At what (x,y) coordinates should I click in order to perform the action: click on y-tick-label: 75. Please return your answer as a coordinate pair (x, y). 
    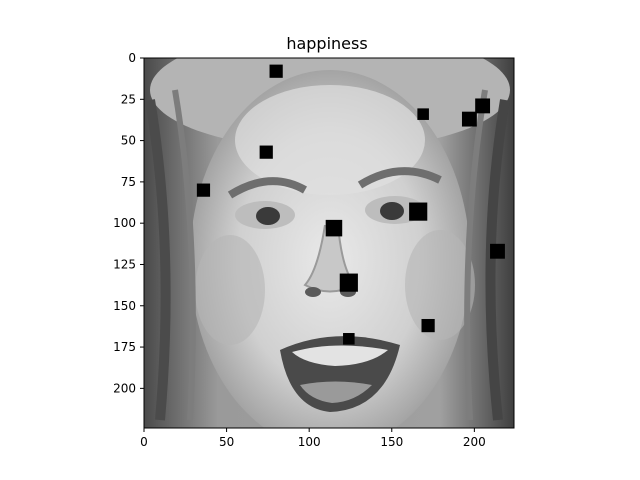
    Looking at the image, I should click on (128, 182).